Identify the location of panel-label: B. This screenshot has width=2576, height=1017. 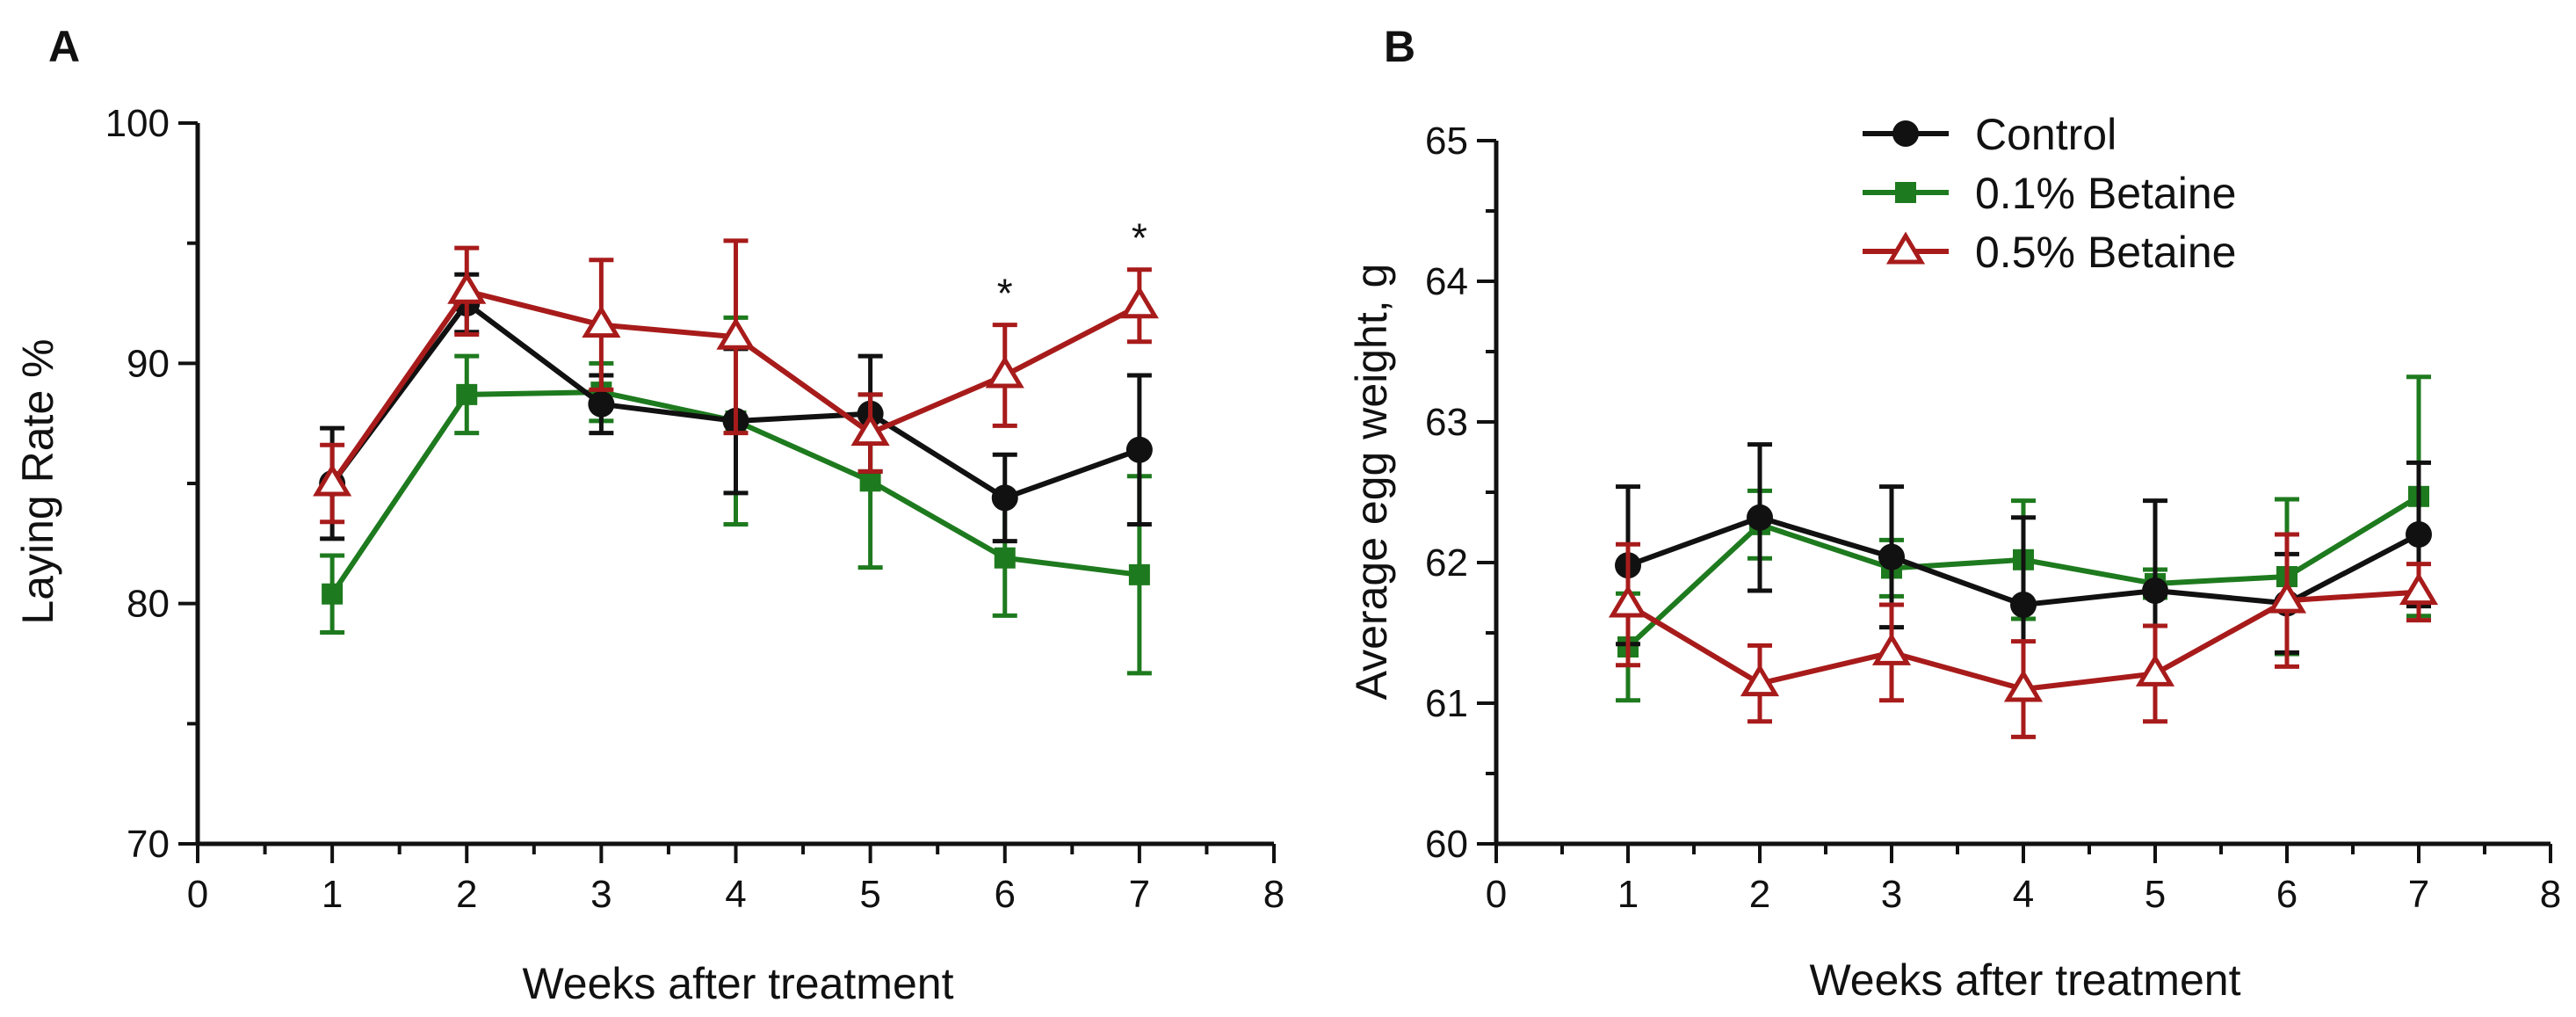
(1399, 46).